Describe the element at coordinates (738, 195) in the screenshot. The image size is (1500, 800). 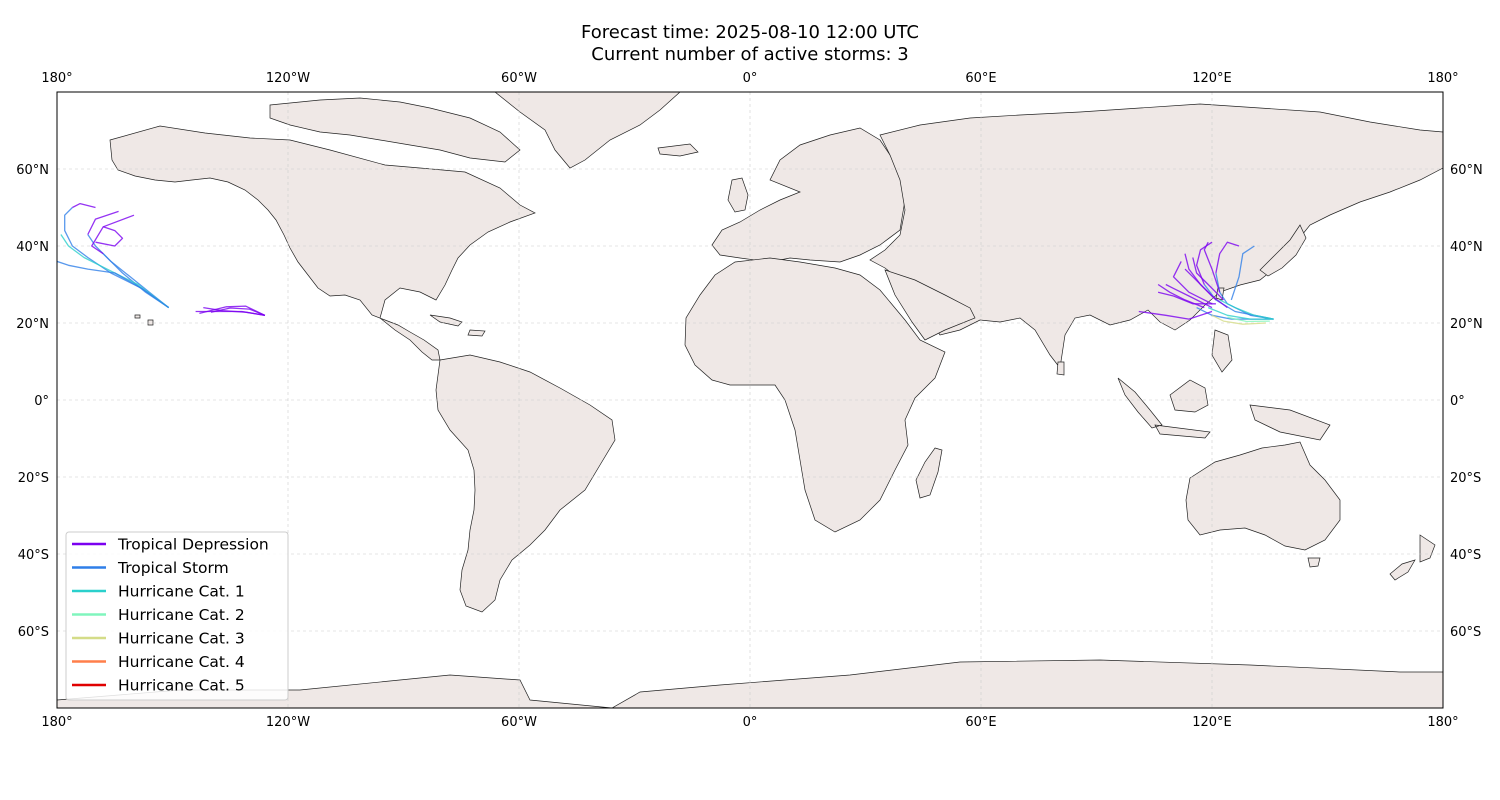
I see `landmass-great-britain` at that location.